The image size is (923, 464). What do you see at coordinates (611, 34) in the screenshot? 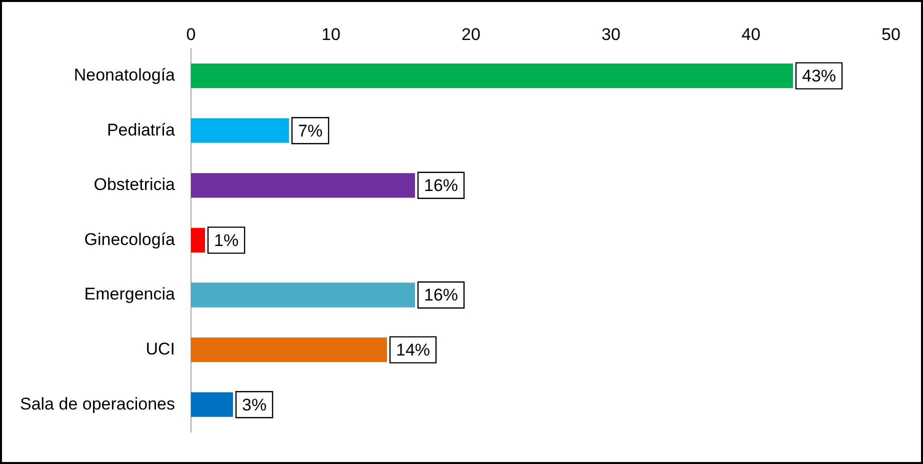
I see `x-tick-label: 30` at bounding box center [611, 34].